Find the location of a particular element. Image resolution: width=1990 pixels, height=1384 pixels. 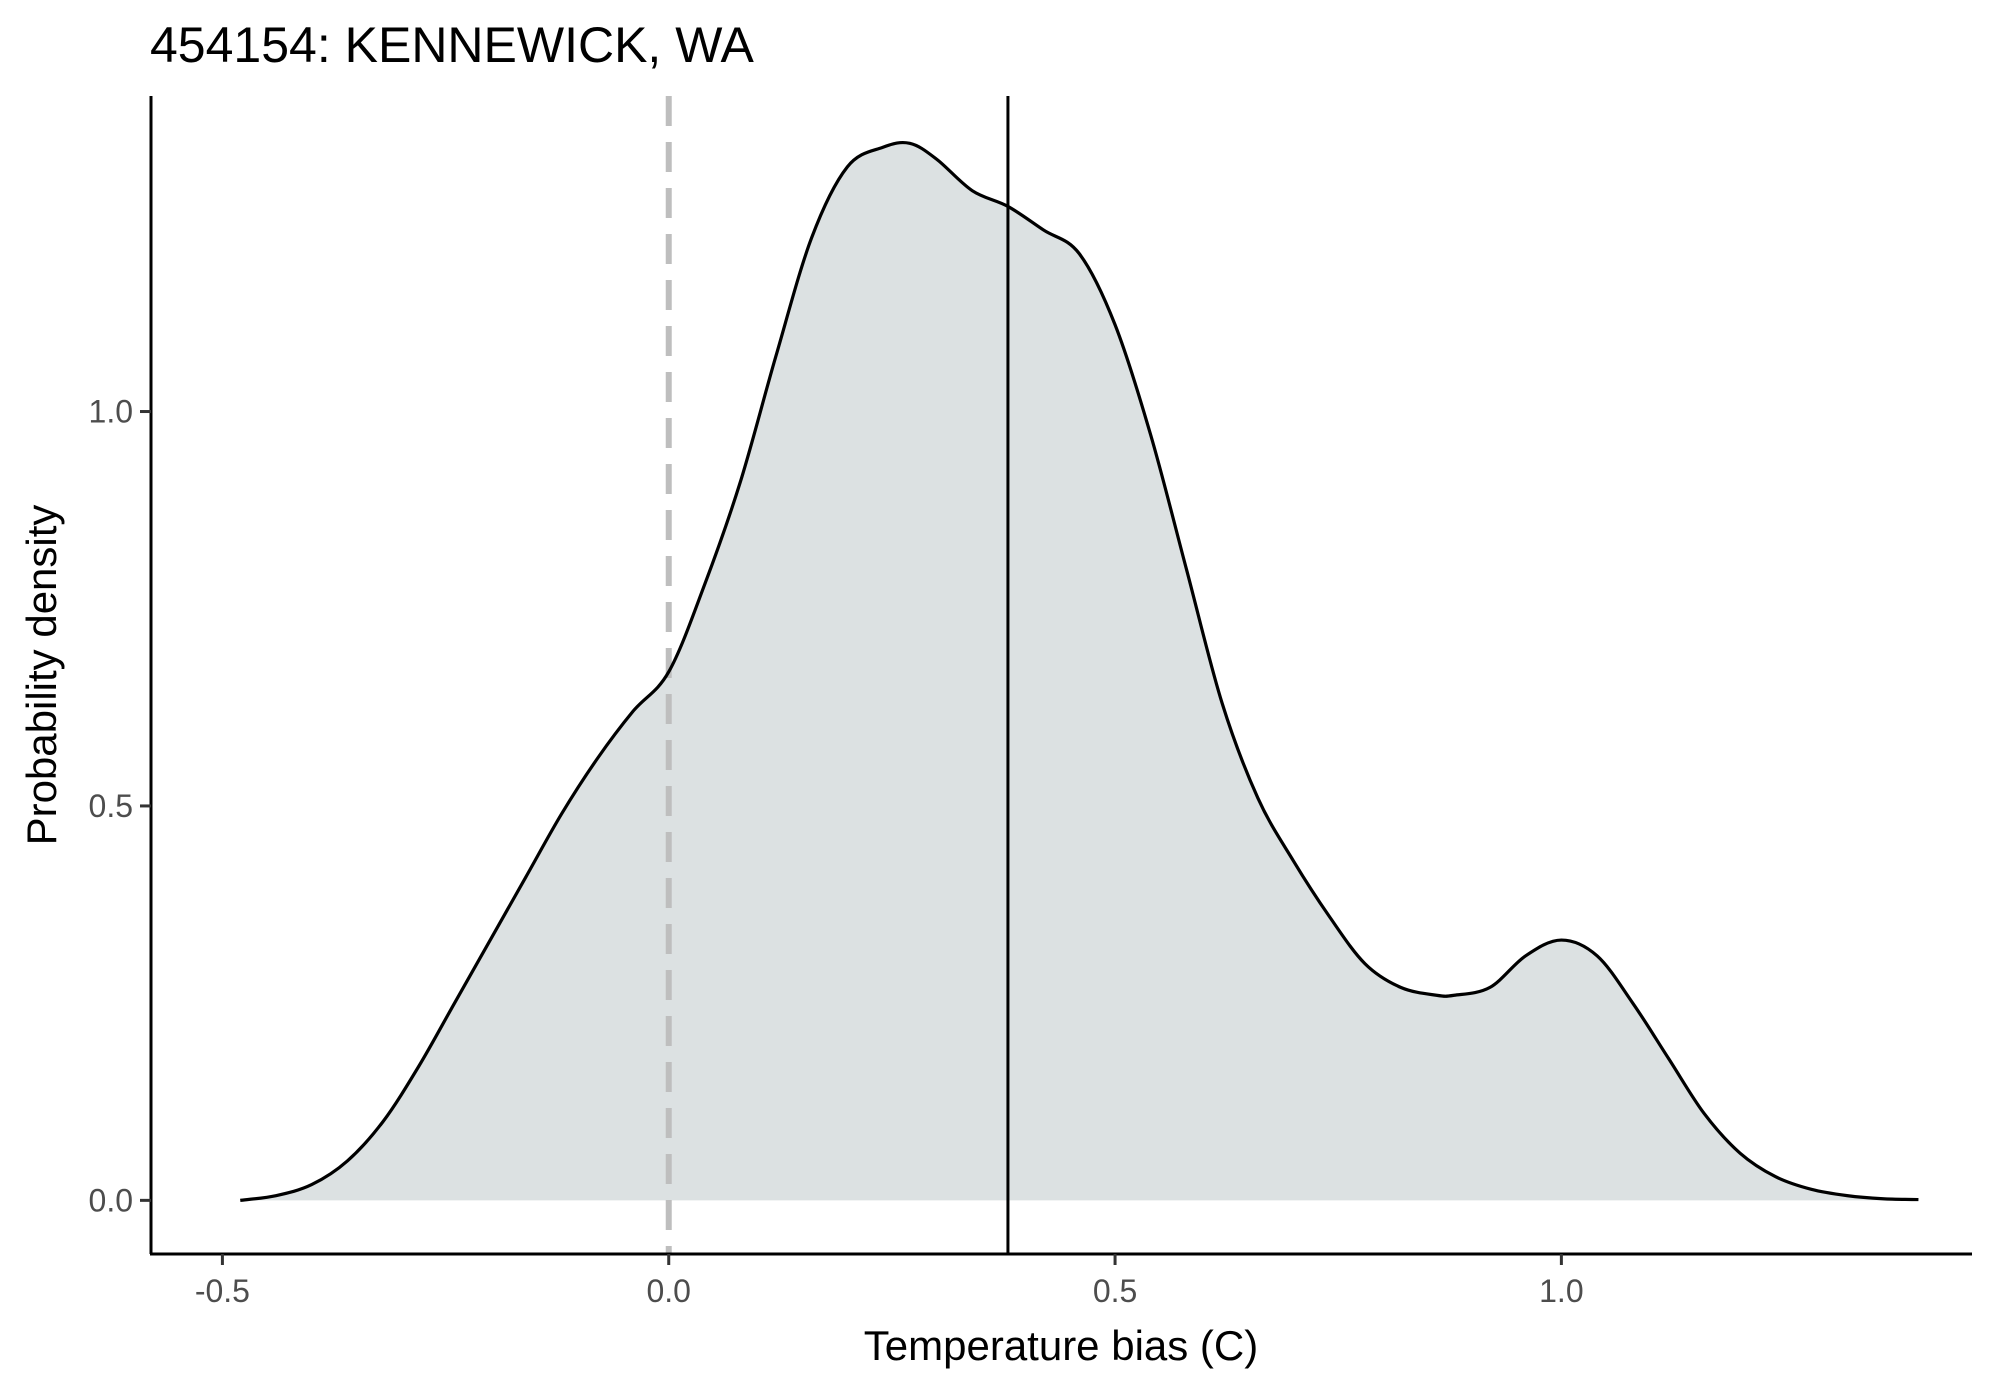

x-tick-label: 1.0 is located at coordinates (1561, 1291).